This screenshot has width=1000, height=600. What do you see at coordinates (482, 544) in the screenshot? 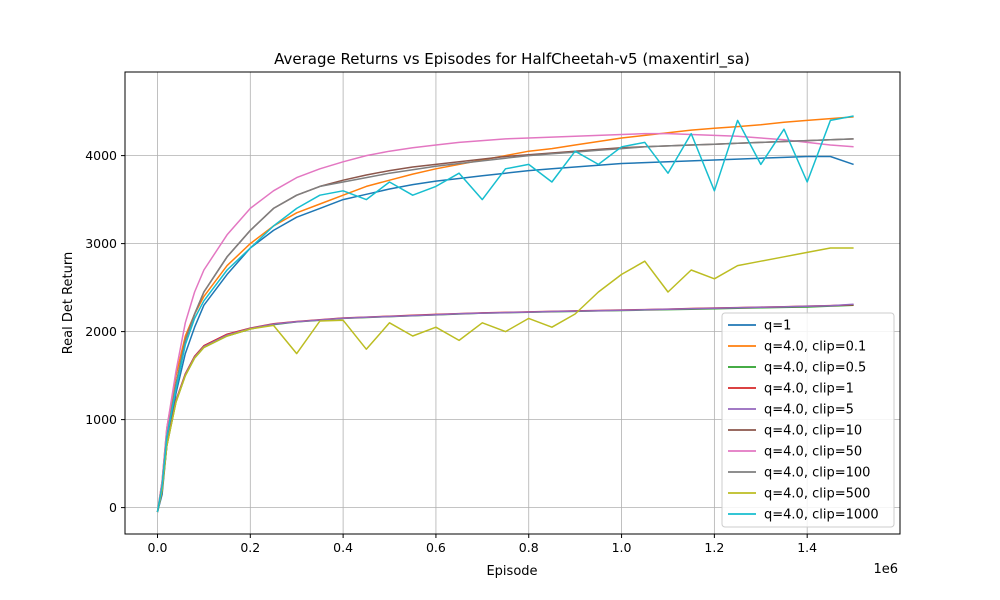
I see `x-ticks: 0.0 0.2 0.4 0.6 0.8 1.0 1.2 1.4` at bounding box center [482, 544].